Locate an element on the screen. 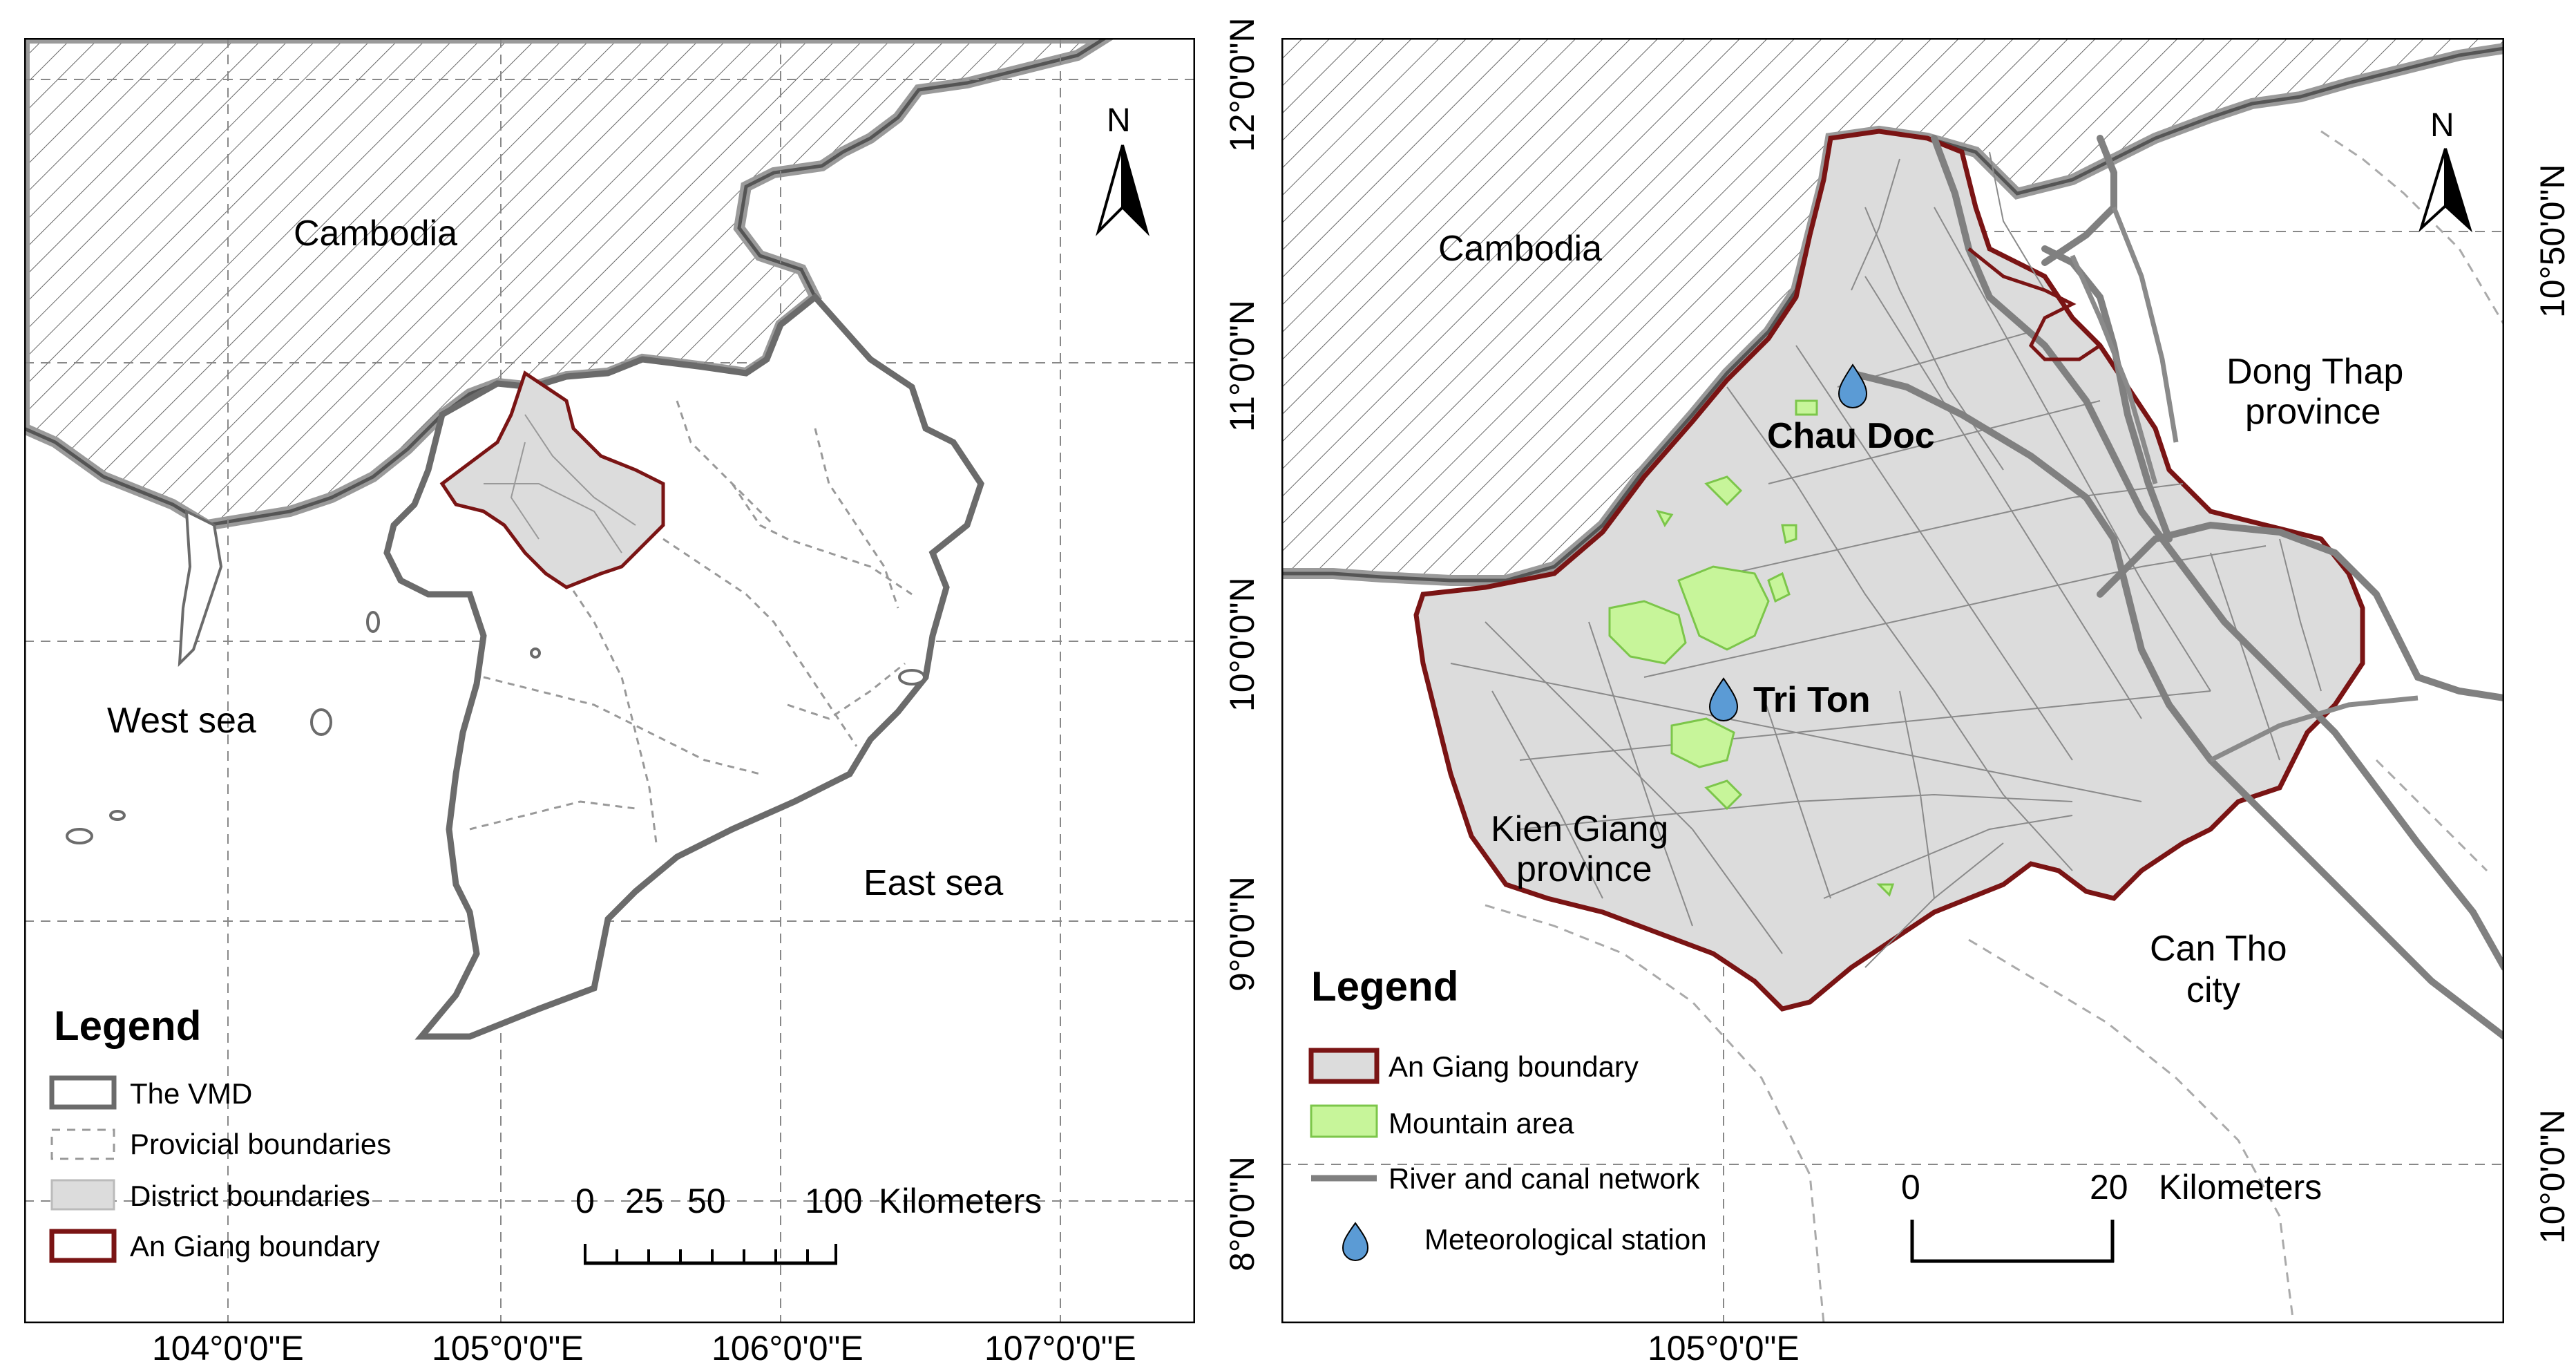  dong-thap-label-2: province is located at coordinates (2313, 412).